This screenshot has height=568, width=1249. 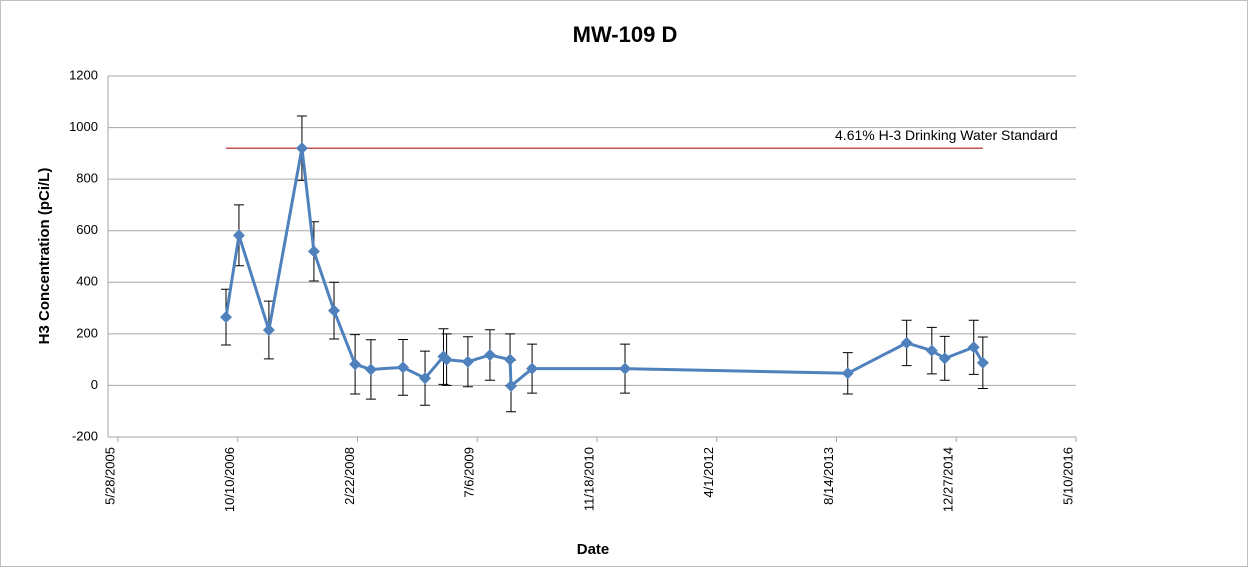 What do you see at coordinates (349, 476) in the screenshot?
I see `x-tick-label: 2/22/2008` at bounding box center [349, 476].